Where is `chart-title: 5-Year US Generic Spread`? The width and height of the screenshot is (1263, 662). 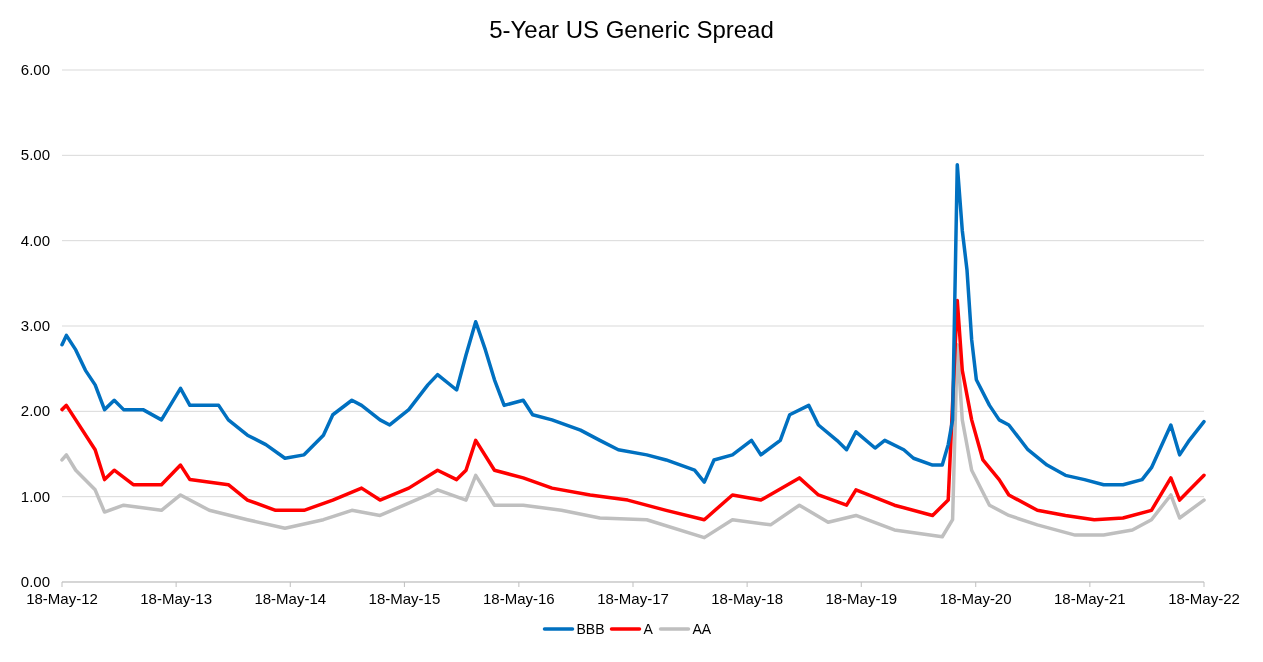 chart-title: 5-Year US Generic Spread is located at coordinates (631, 29).